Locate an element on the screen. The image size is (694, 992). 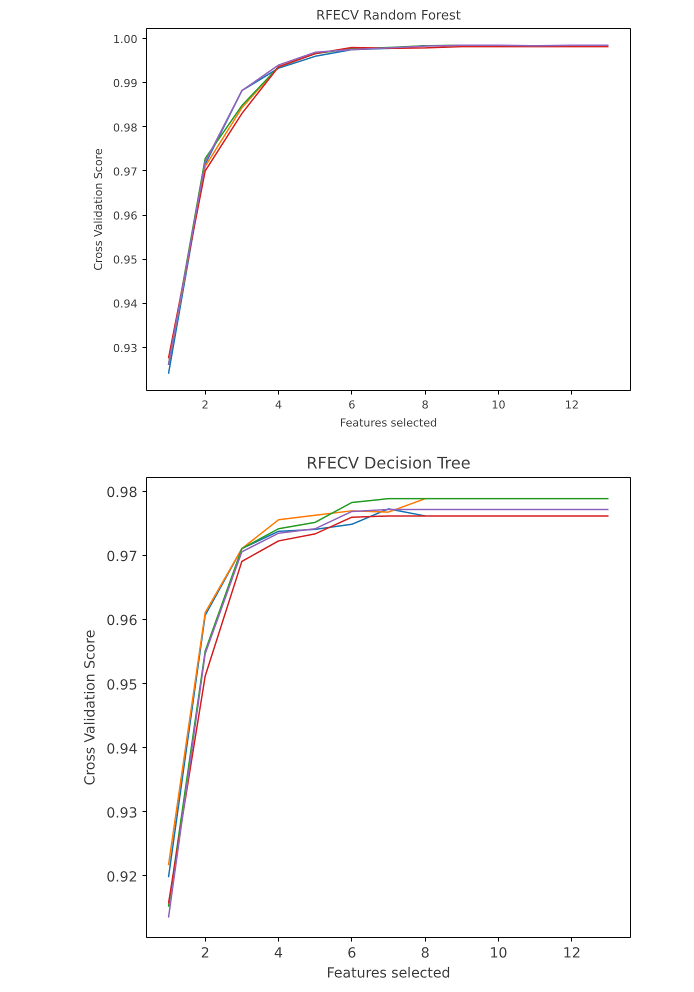
chart-title: RFECV Decision Tree is located at coordinates (388, 463).